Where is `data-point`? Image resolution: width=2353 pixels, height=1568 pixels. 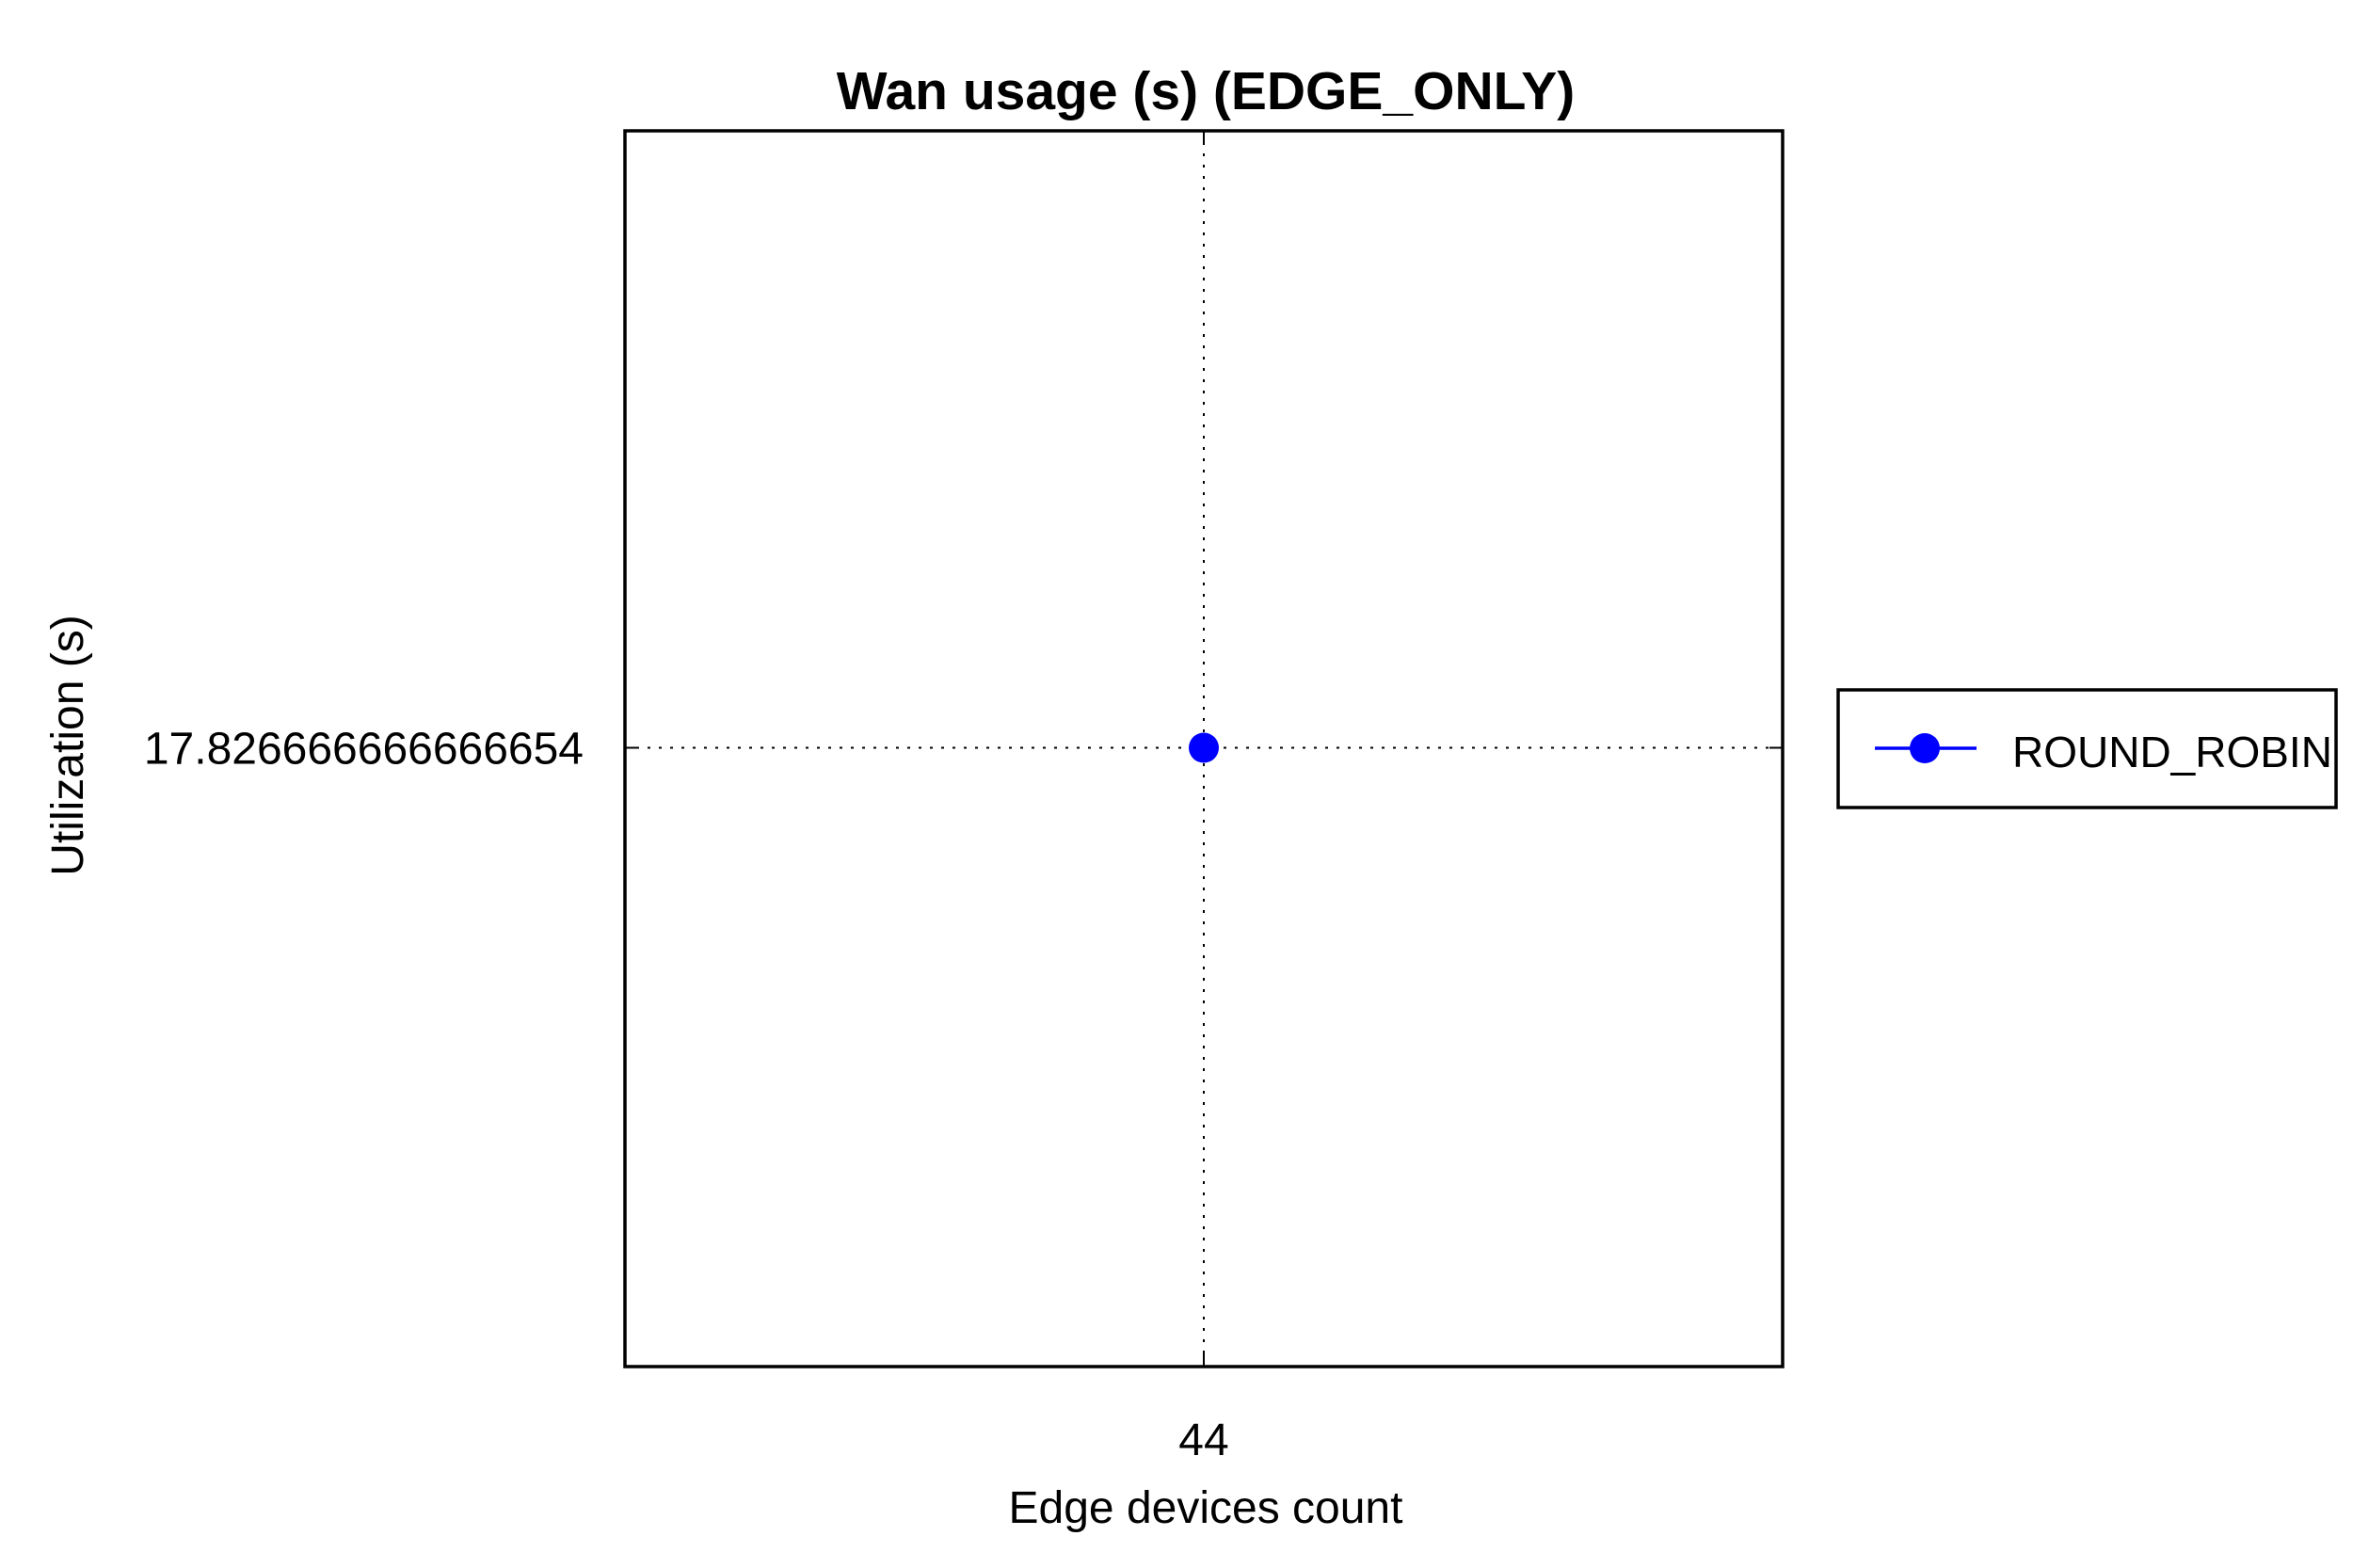
data-point is located at coordinates (1204, 747).